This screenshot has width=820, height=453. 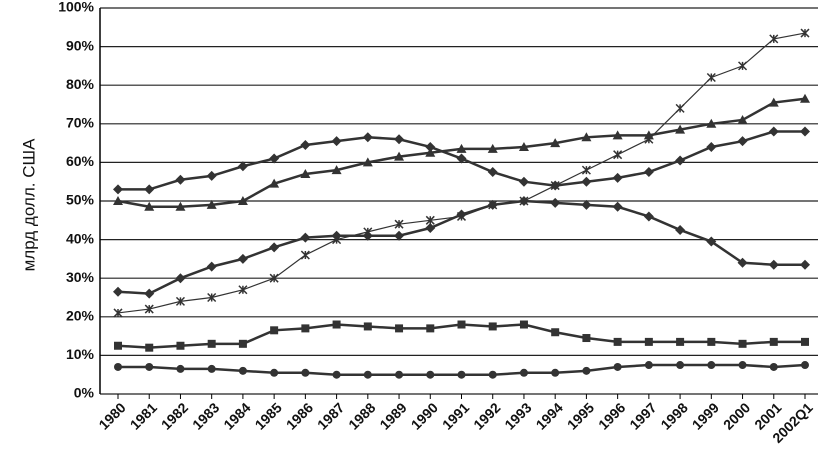 I want to click on x-tick-label: 1991, so click(x=455, y=415).